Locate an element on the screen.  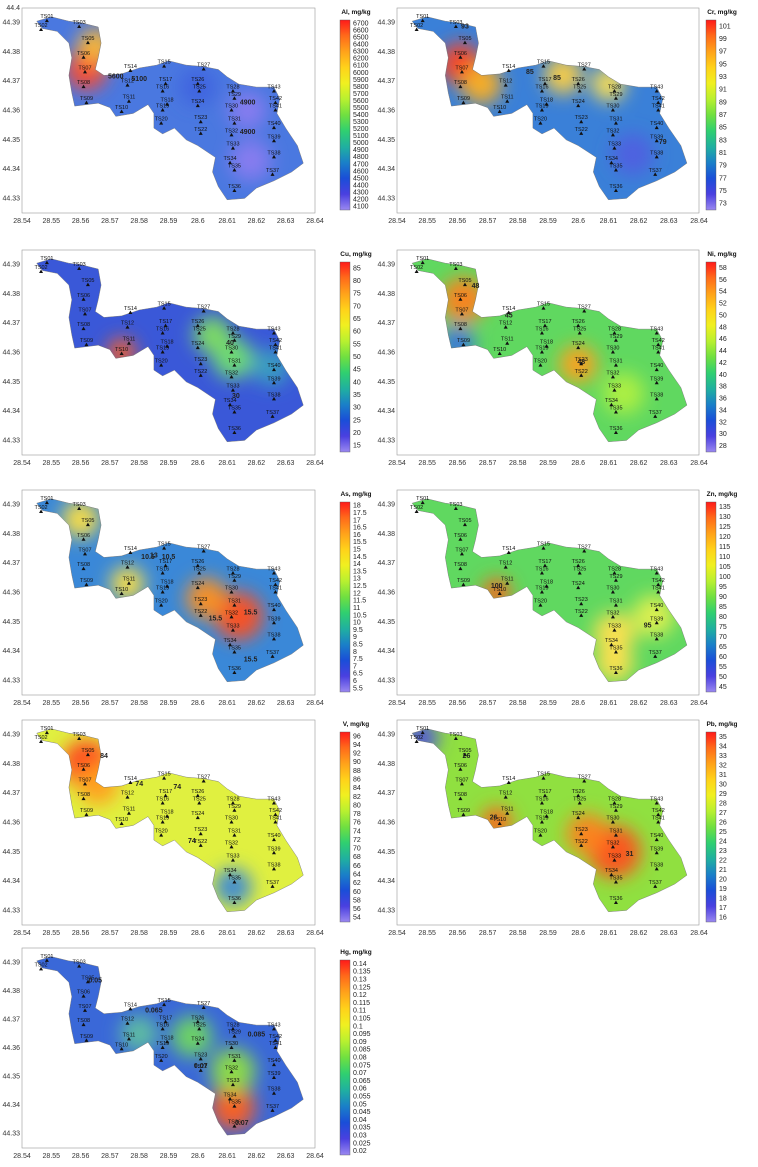
legend-value: 94 is located at coordinates (357, 745).